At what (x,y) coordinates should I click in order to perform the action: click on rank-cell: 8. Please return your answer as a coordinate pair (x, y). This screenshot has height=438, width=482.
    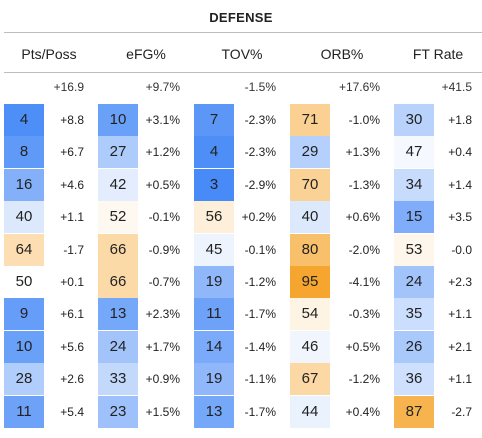
    Looking at the image, I should click on (24, 152).